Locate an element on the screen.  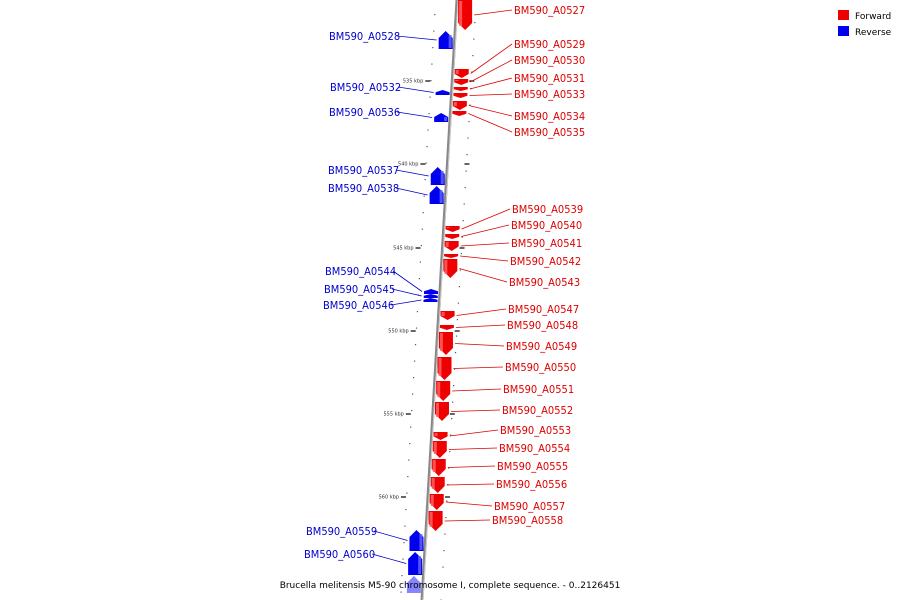
gene-BM590_A0560 is located at coordinates (415, 563).